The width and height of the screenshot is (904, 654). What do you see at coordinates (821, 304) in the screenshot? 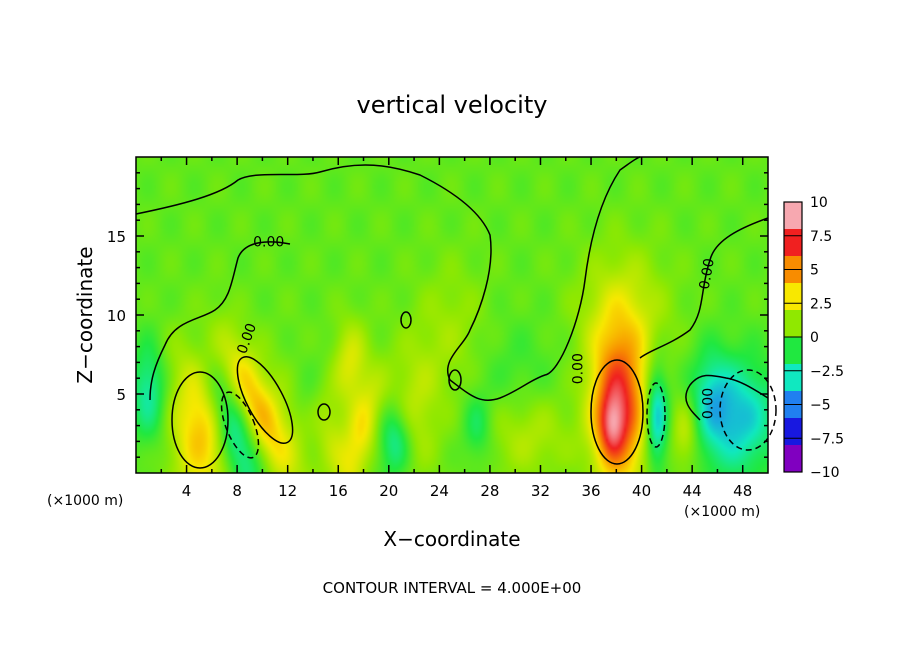
I see `colorbar-tick-label: 2.5` at bounding box center [821, 304].